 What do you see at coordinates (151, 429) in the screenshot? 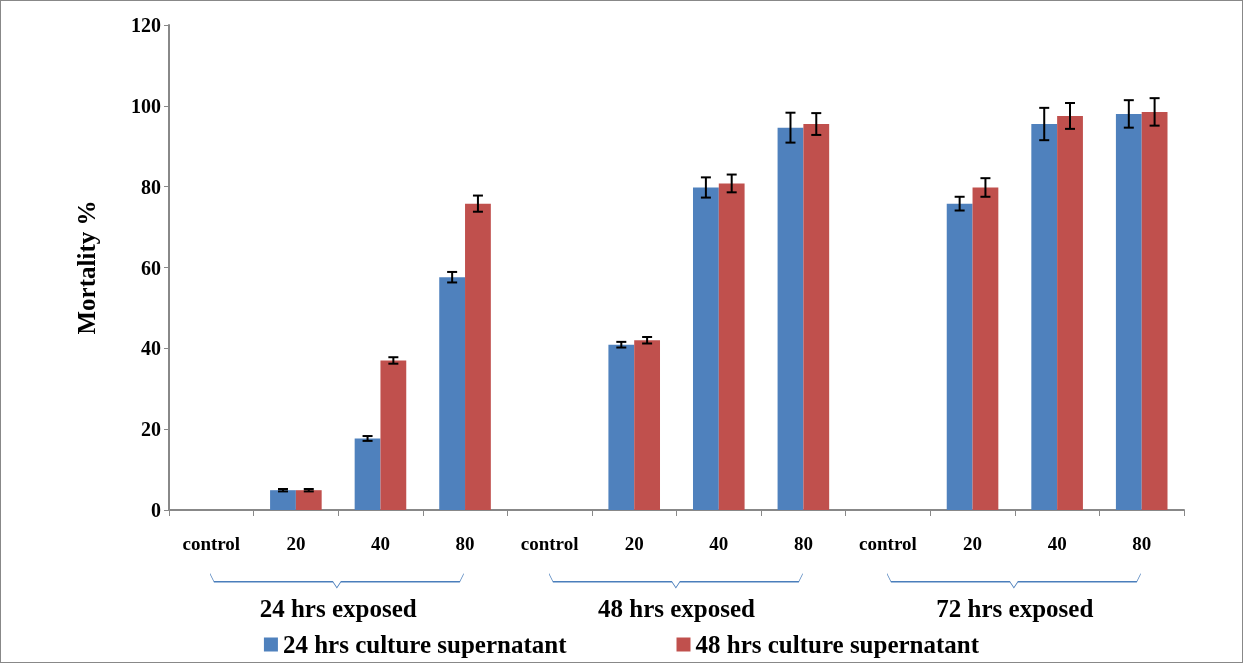
I see `y-tick-label: 20` at bounding box center [151, 429].